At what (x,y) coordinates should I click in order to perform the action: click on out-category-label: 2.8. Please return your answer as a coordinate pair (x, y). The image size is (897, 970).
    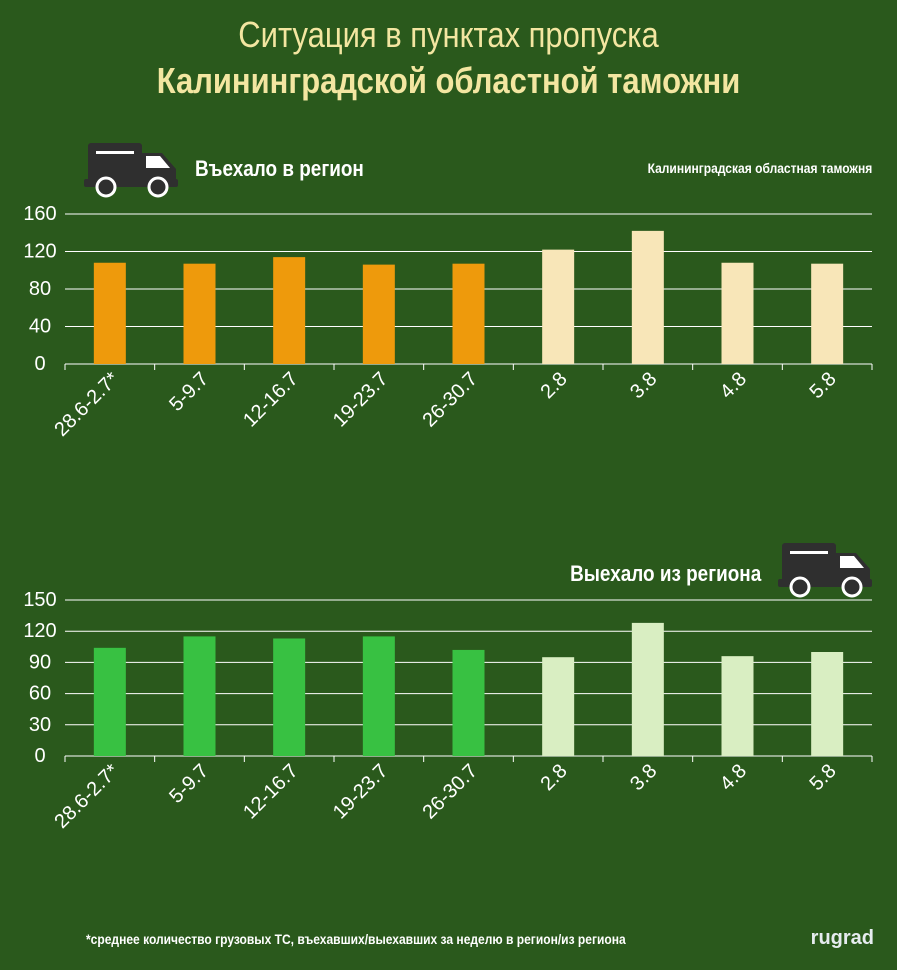
    Looking at the image, I should click on (553, 777).